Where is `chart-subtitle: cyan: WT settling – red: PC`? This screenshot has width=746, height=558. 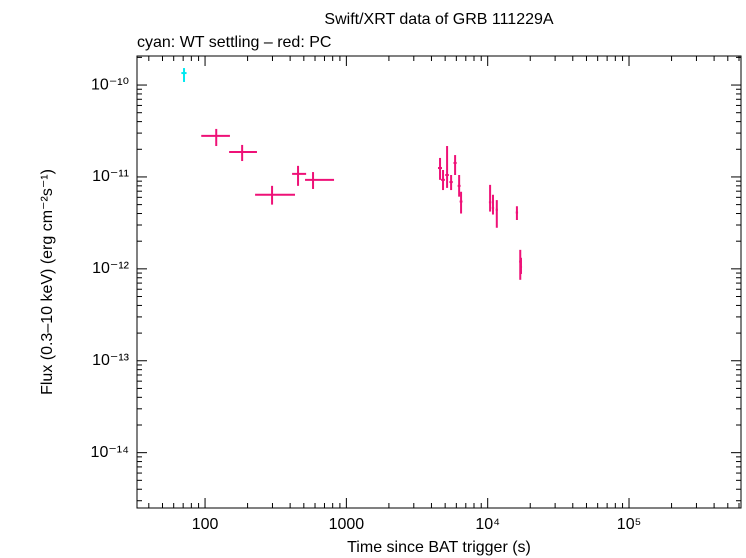
chart-subtitle: cyan: WT settling – red: PC is located at coordinates (234, 42).